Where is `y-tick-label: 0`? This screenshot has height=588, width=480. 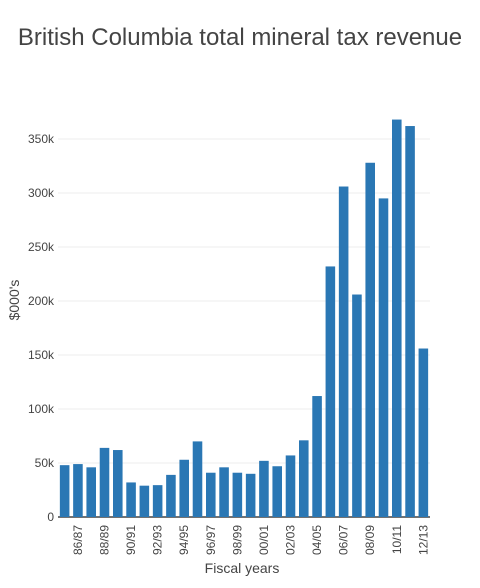 y-tick-label: 0 is located at coordinates (50, 517).